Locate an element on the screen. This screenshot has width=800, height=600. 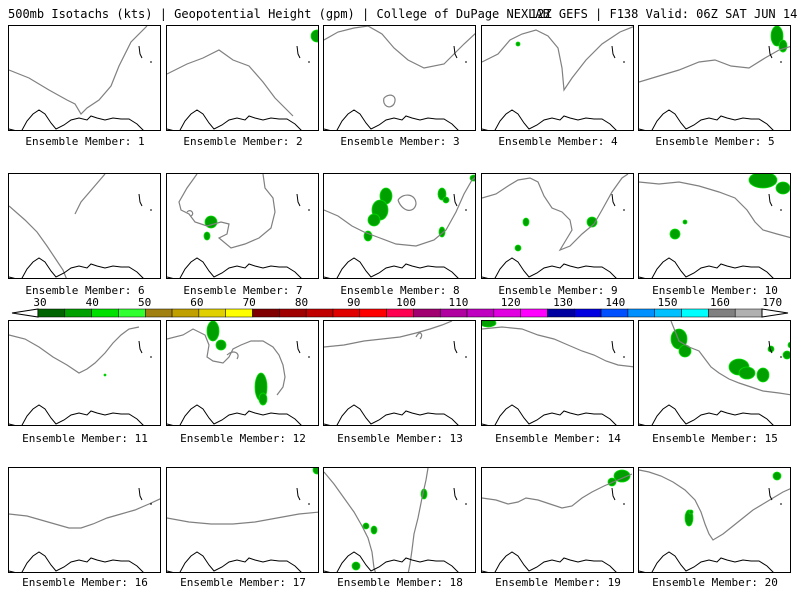
colorbar-label: 160 is located at coordinates (720, 302).